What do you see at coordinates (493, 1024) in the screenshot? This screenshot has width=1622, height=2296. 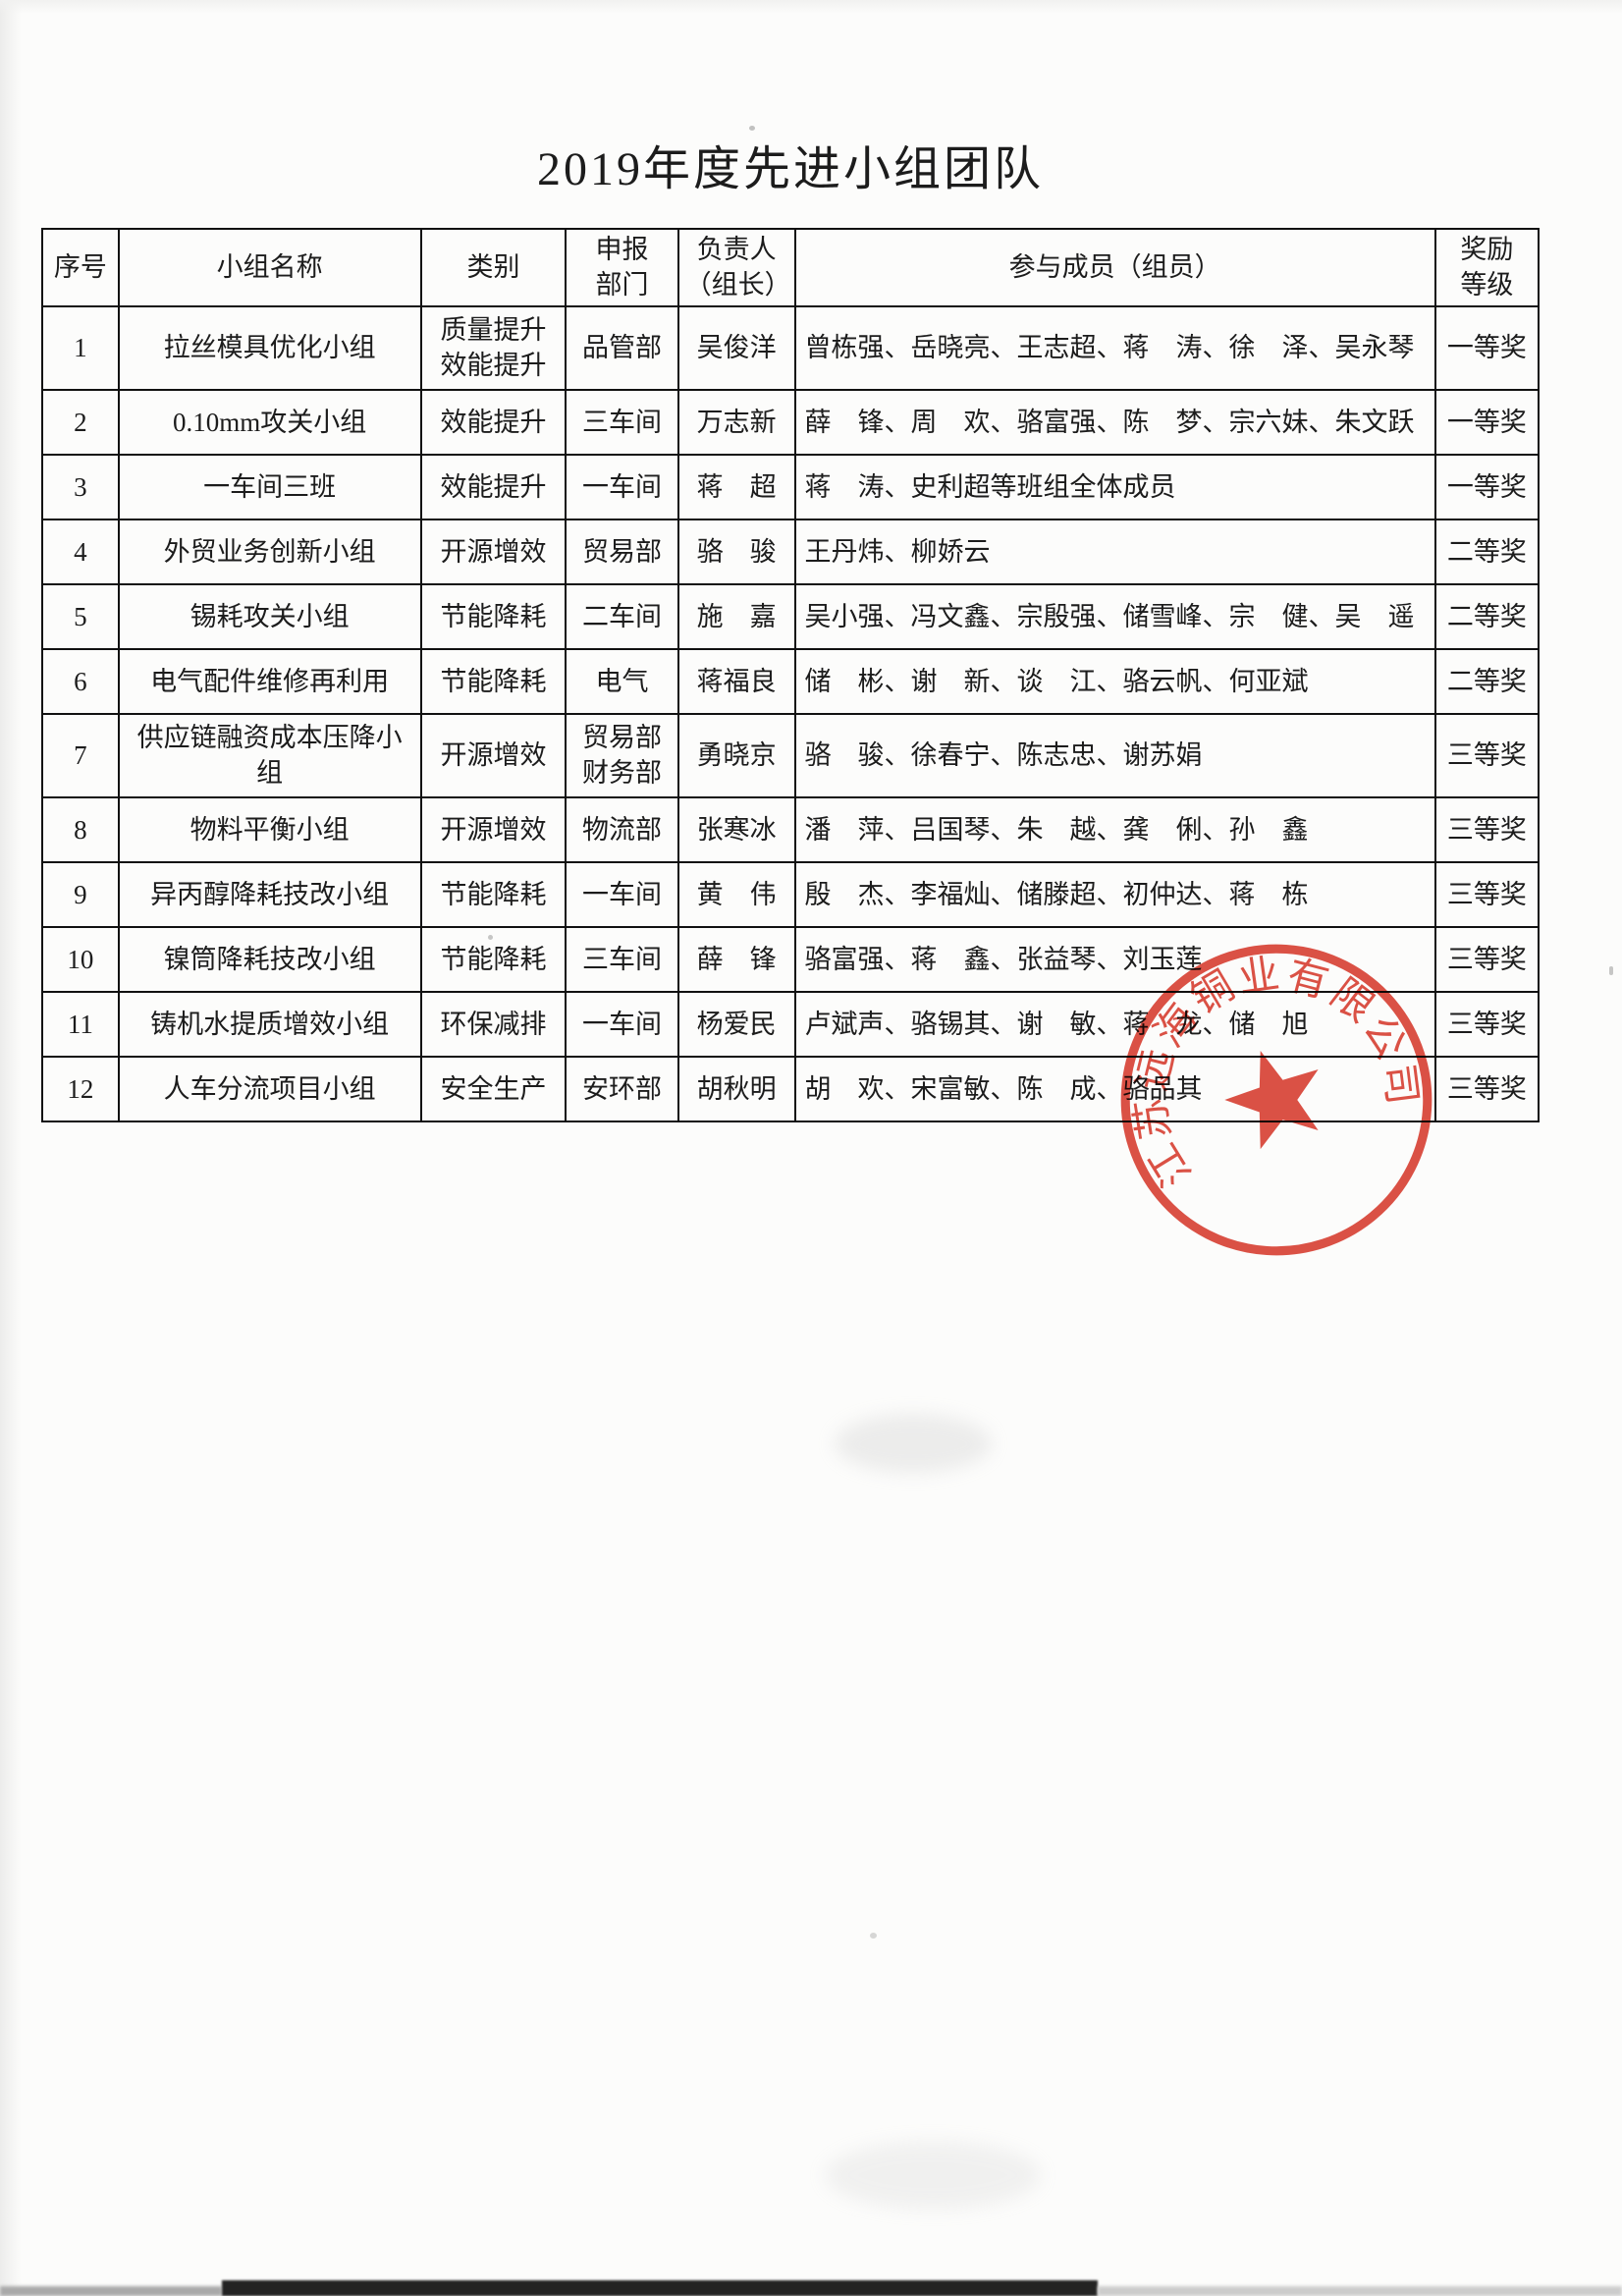 I see `cell-category: 环保减排` at bounding box center [493, 1024].